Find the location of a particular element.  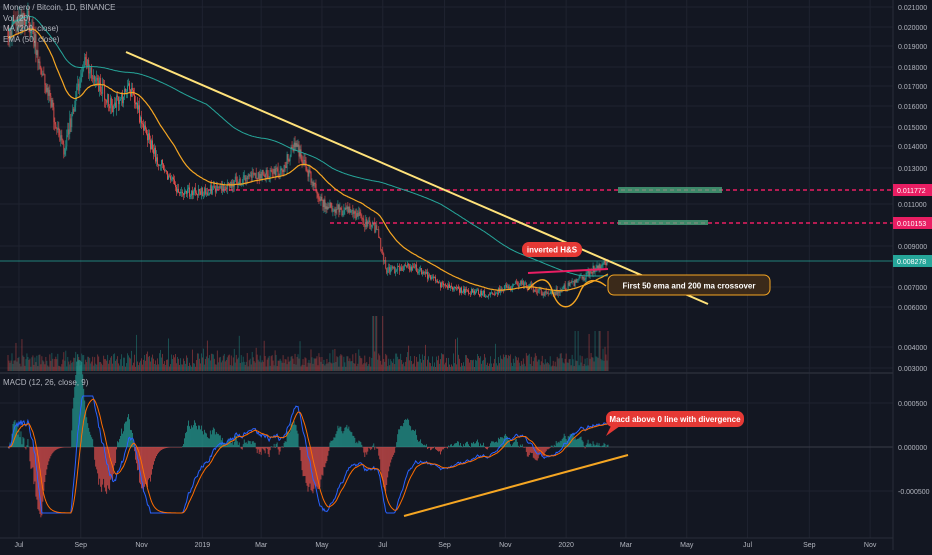

macd-indicator-label: MACD (12, 26, close, 9) is located at coordinates (45, 382).